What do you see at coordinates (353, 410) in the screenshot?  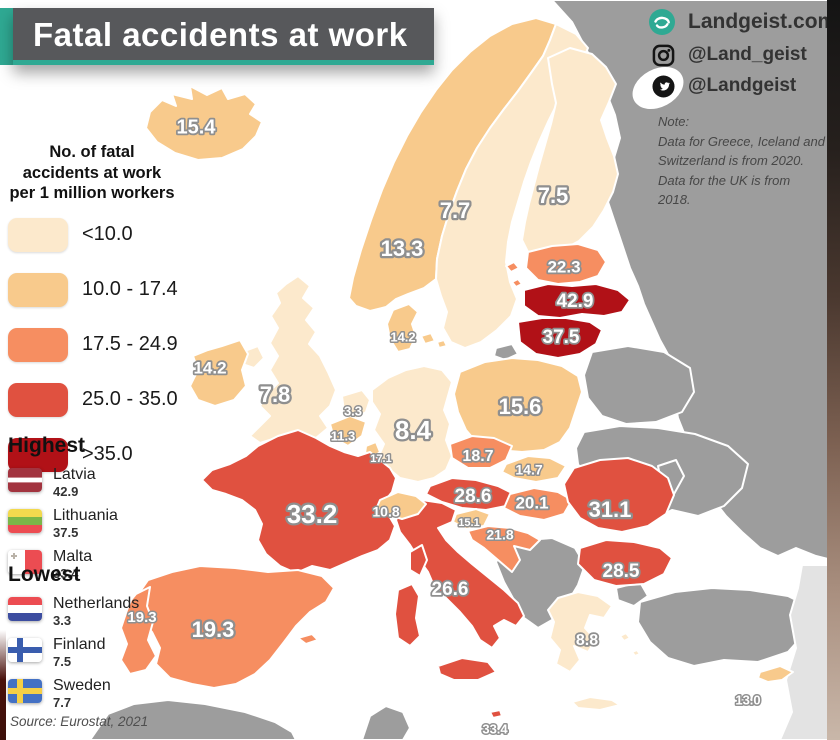 I see `netherlands-value-label: 3.3` at bounding box center [353, 410].